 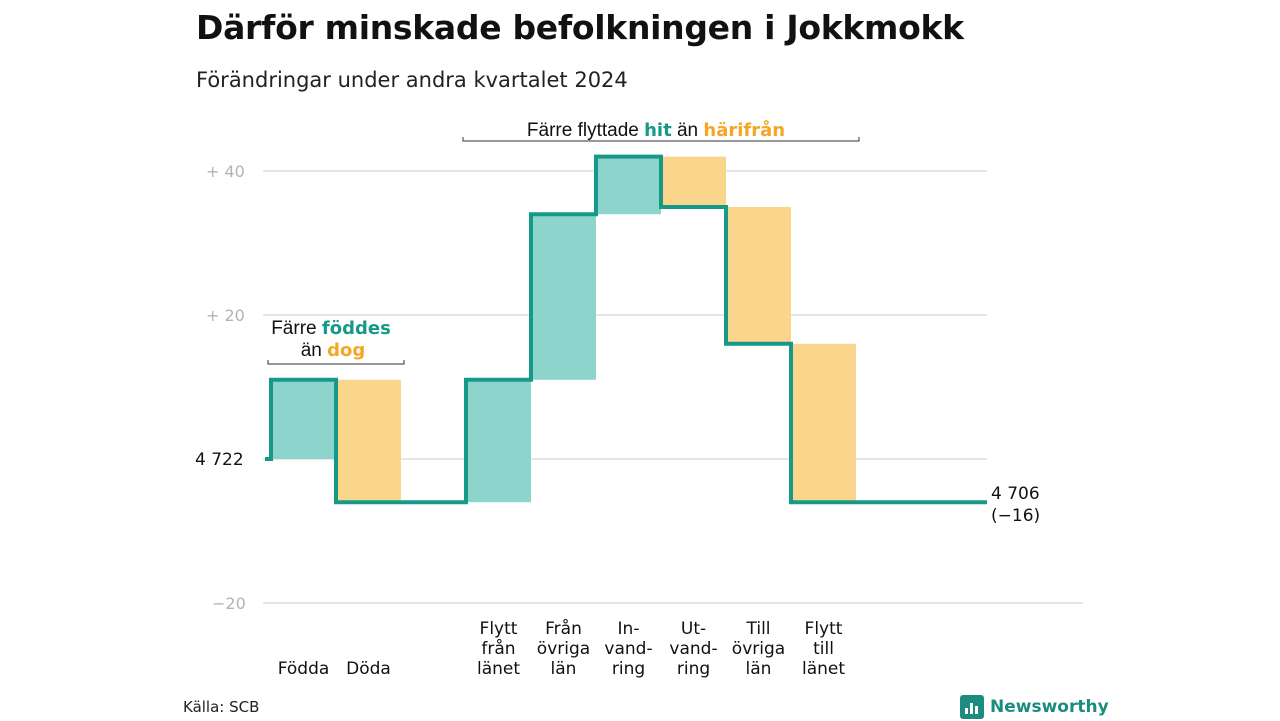 What do you see at coordinates (333, 350) in the screenshot?
I see `births-annotation-line2: än dog` at bounding box center [333, 350].